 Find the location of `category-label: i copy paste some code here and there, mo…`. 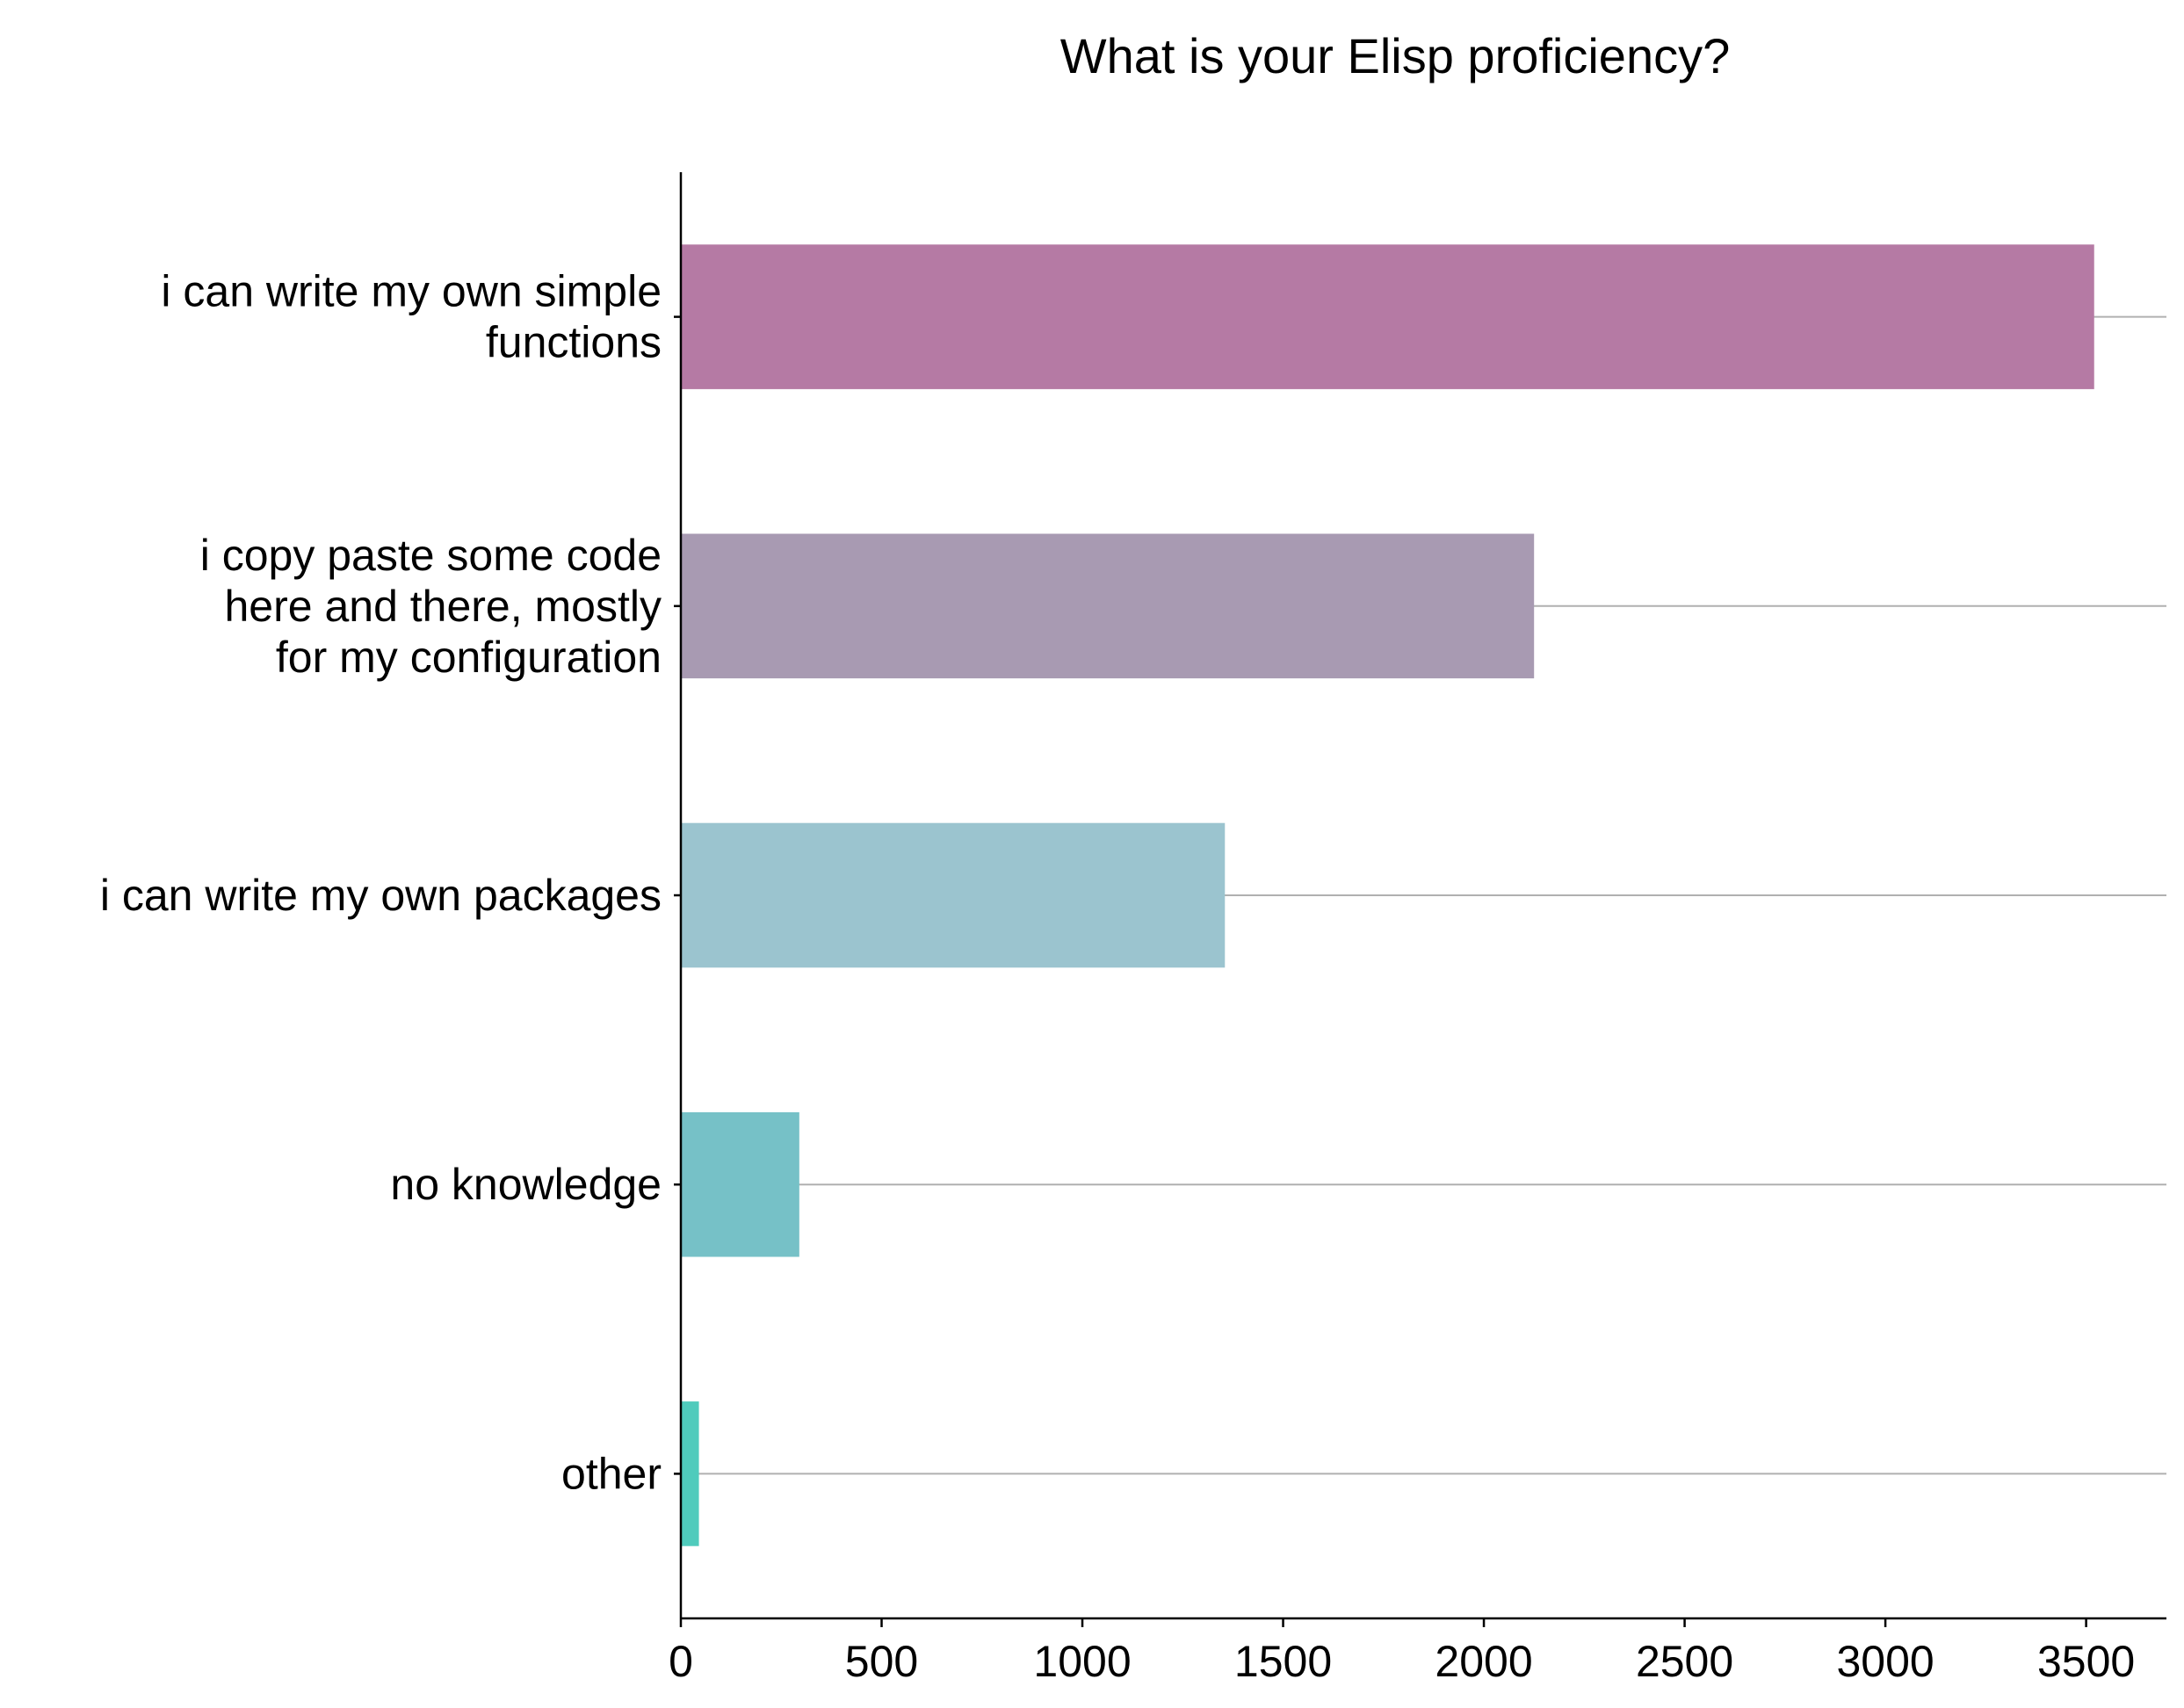

category-label: i copy paste some code here and there, mo… is located at coordinates (431, 606).